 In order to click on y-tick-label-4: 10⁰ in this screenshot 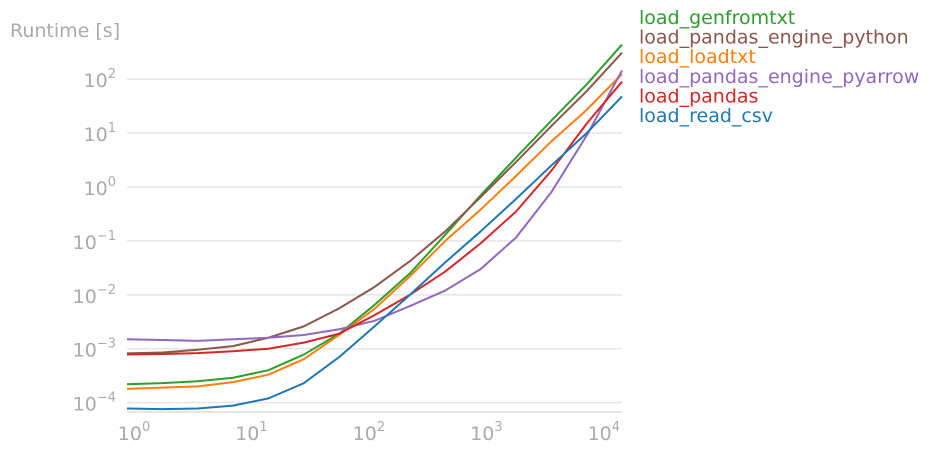, I will do `click(100, 187)`.